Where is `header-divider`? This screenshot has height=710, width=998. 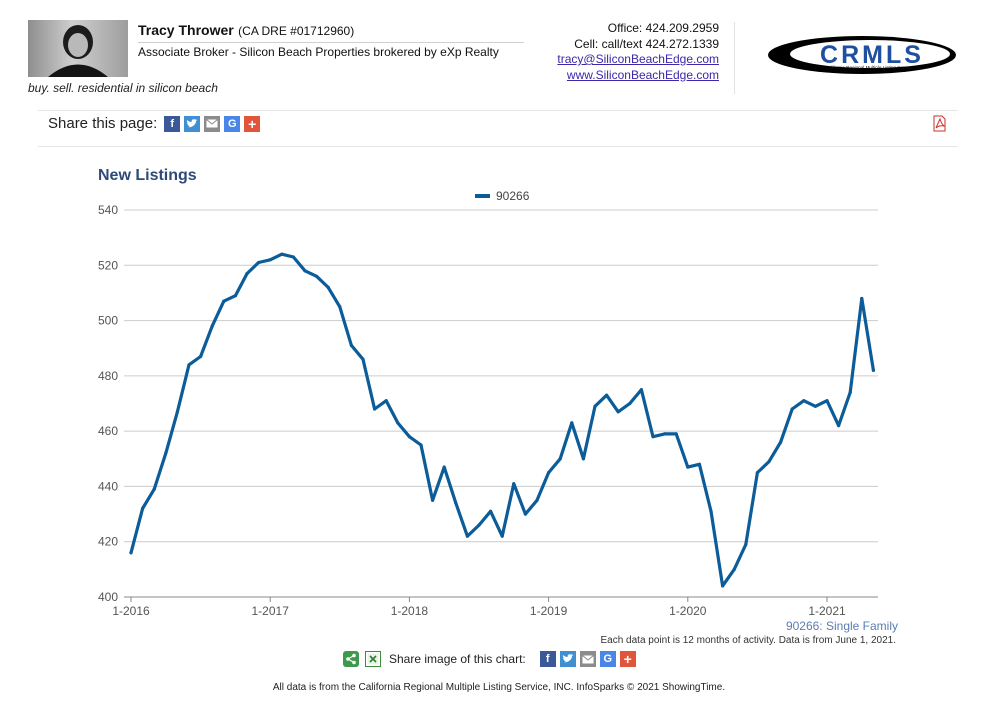 header-divider is located at coordinates (734, 58).